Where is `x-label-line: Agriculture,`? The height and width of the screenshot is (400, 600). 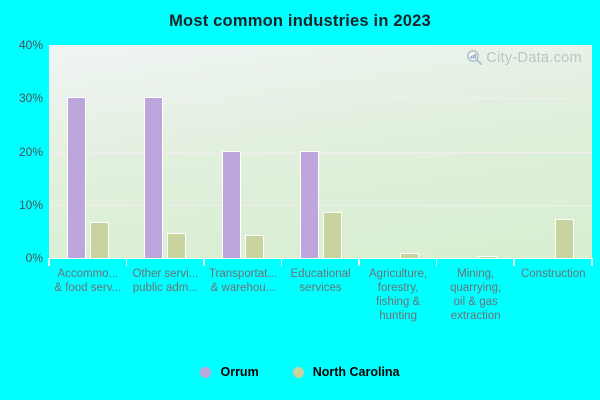
x-label-line: Agriculture, is located at coordinates (398, 274).